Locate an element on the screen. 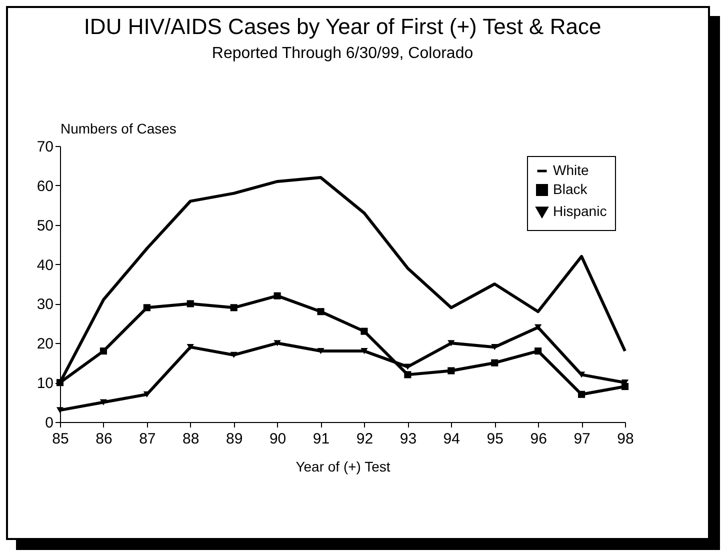 This screenshot has width=725, height=559. chart-title: IDU HIV/AIDS Cases by Year of First (+) Test & Race is located at coordinates (343, 26).